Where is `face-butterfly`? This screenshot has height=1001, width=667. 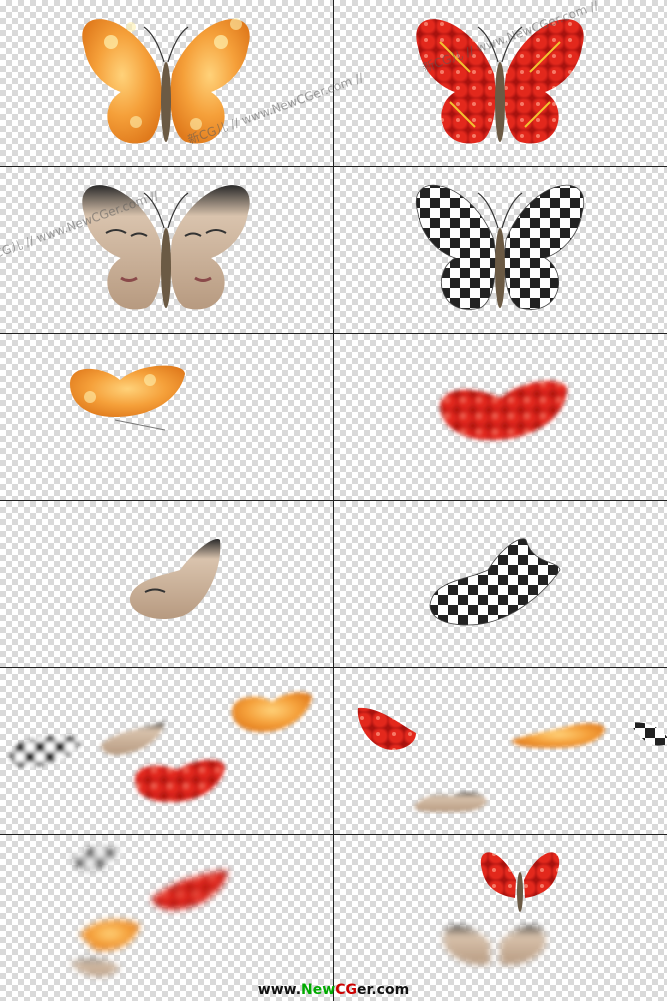
face-butterfly is located at coordinates (166, 247).